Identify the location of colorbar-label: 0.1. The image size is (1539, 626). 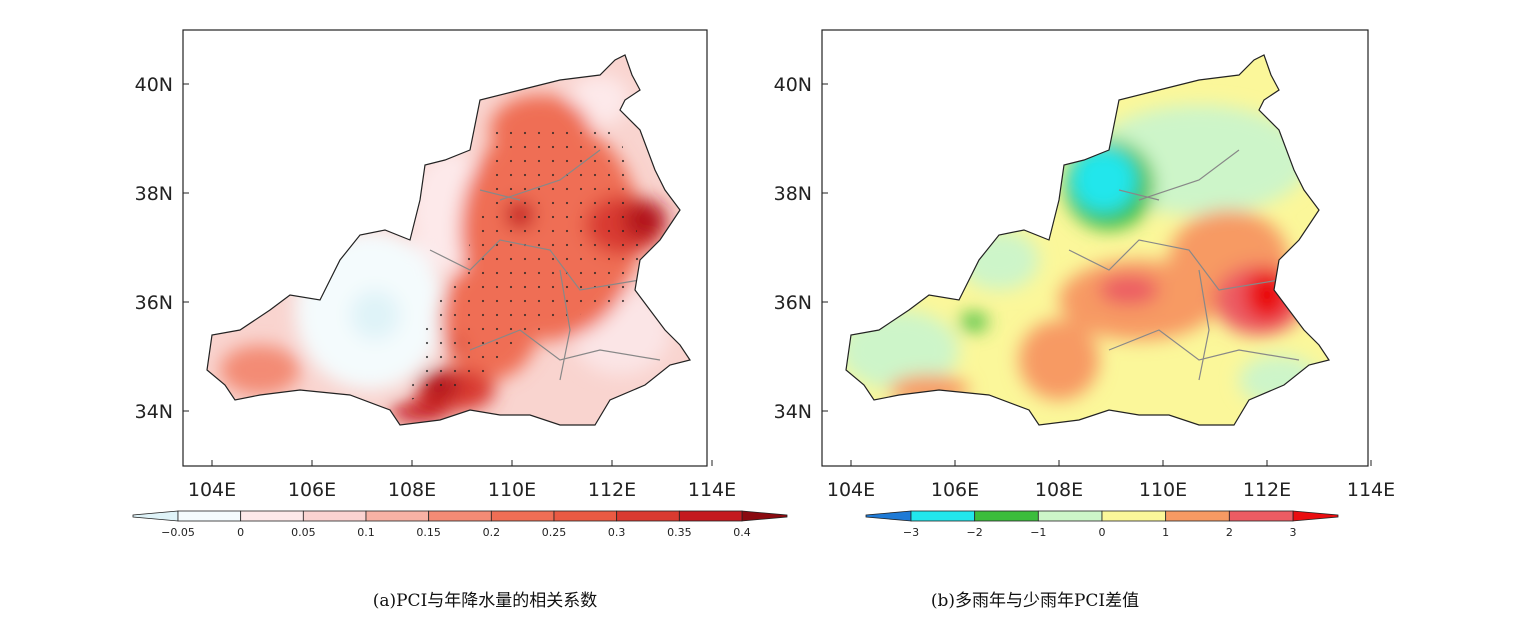
(366, 532).